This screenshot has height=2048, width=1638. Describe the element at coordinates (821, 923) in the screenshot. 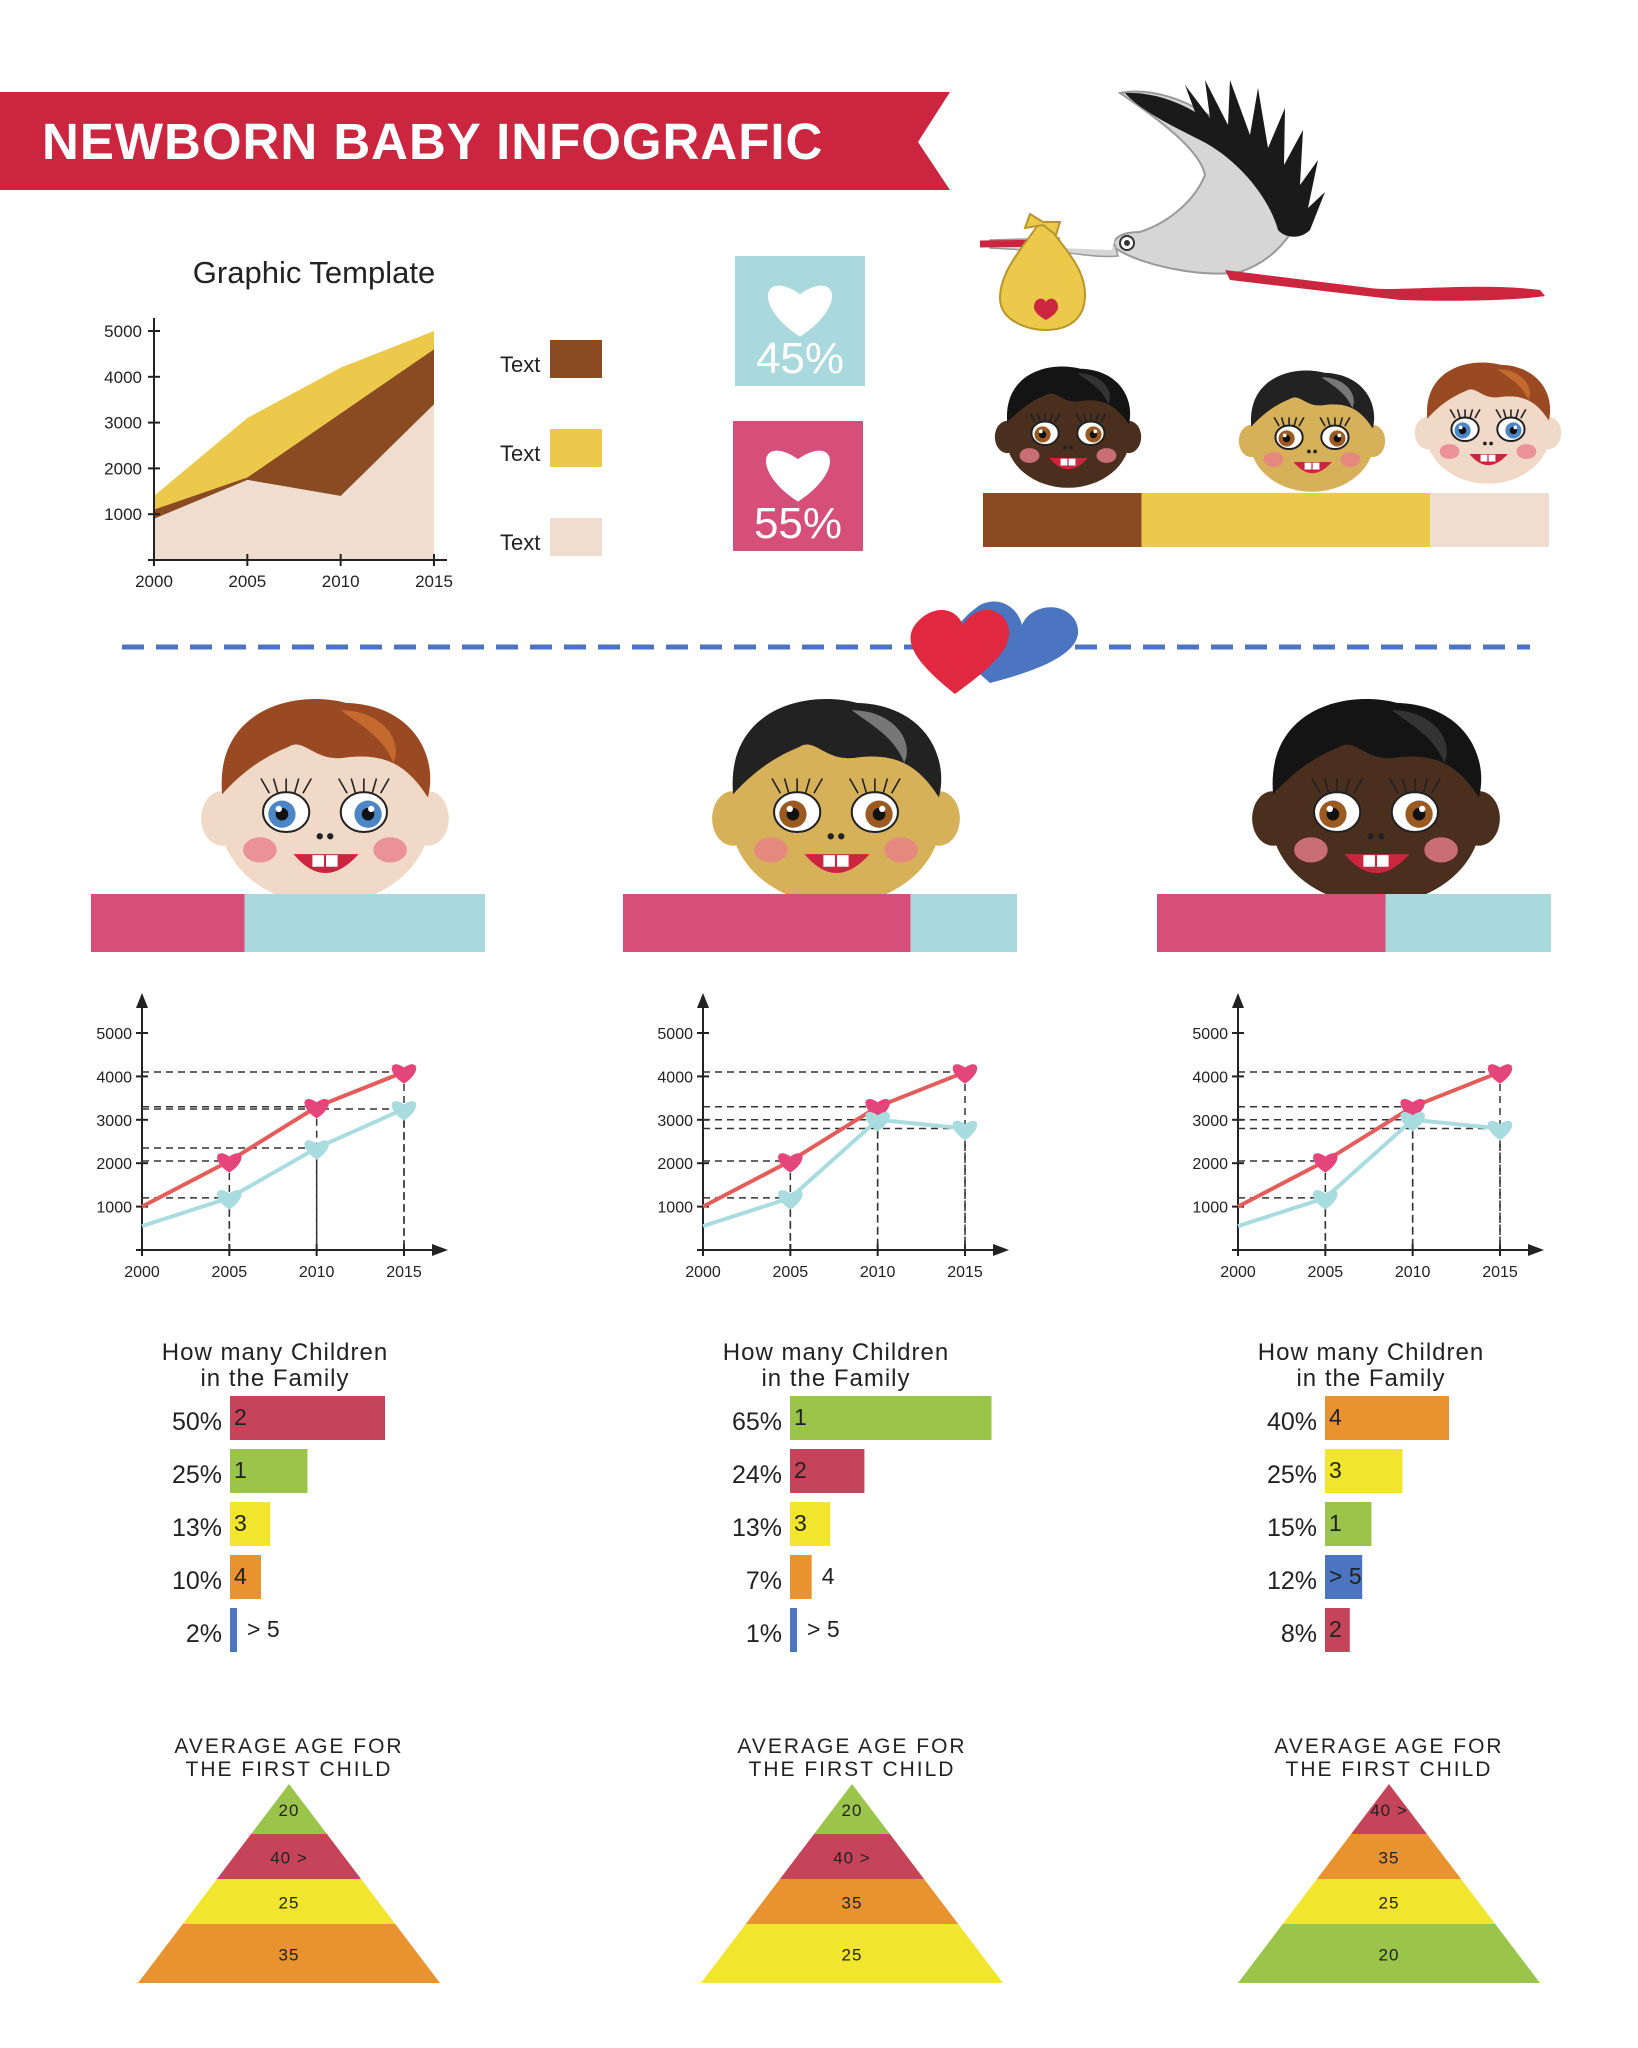

I see `gender-bars` at that location.